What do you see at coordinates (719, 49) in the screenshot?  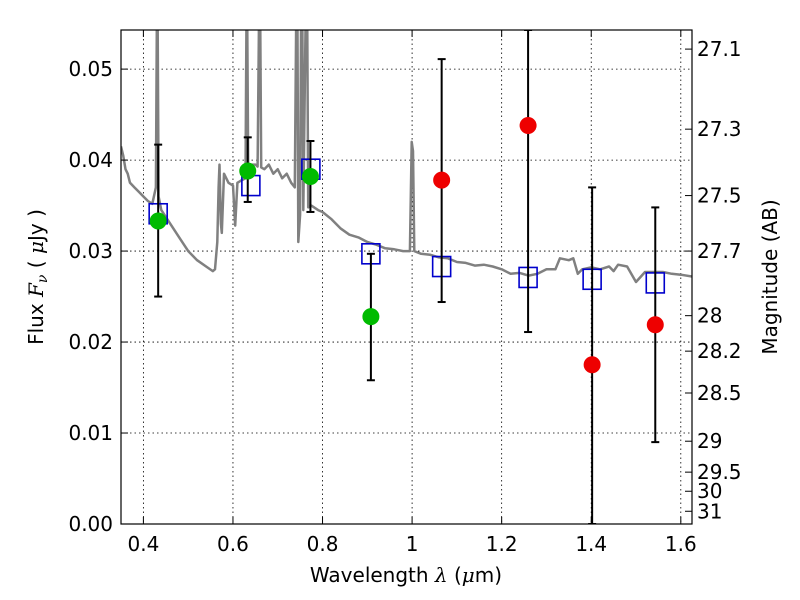 I see `right-y-tick-label: 27.1` at bounding box center [719, 49].